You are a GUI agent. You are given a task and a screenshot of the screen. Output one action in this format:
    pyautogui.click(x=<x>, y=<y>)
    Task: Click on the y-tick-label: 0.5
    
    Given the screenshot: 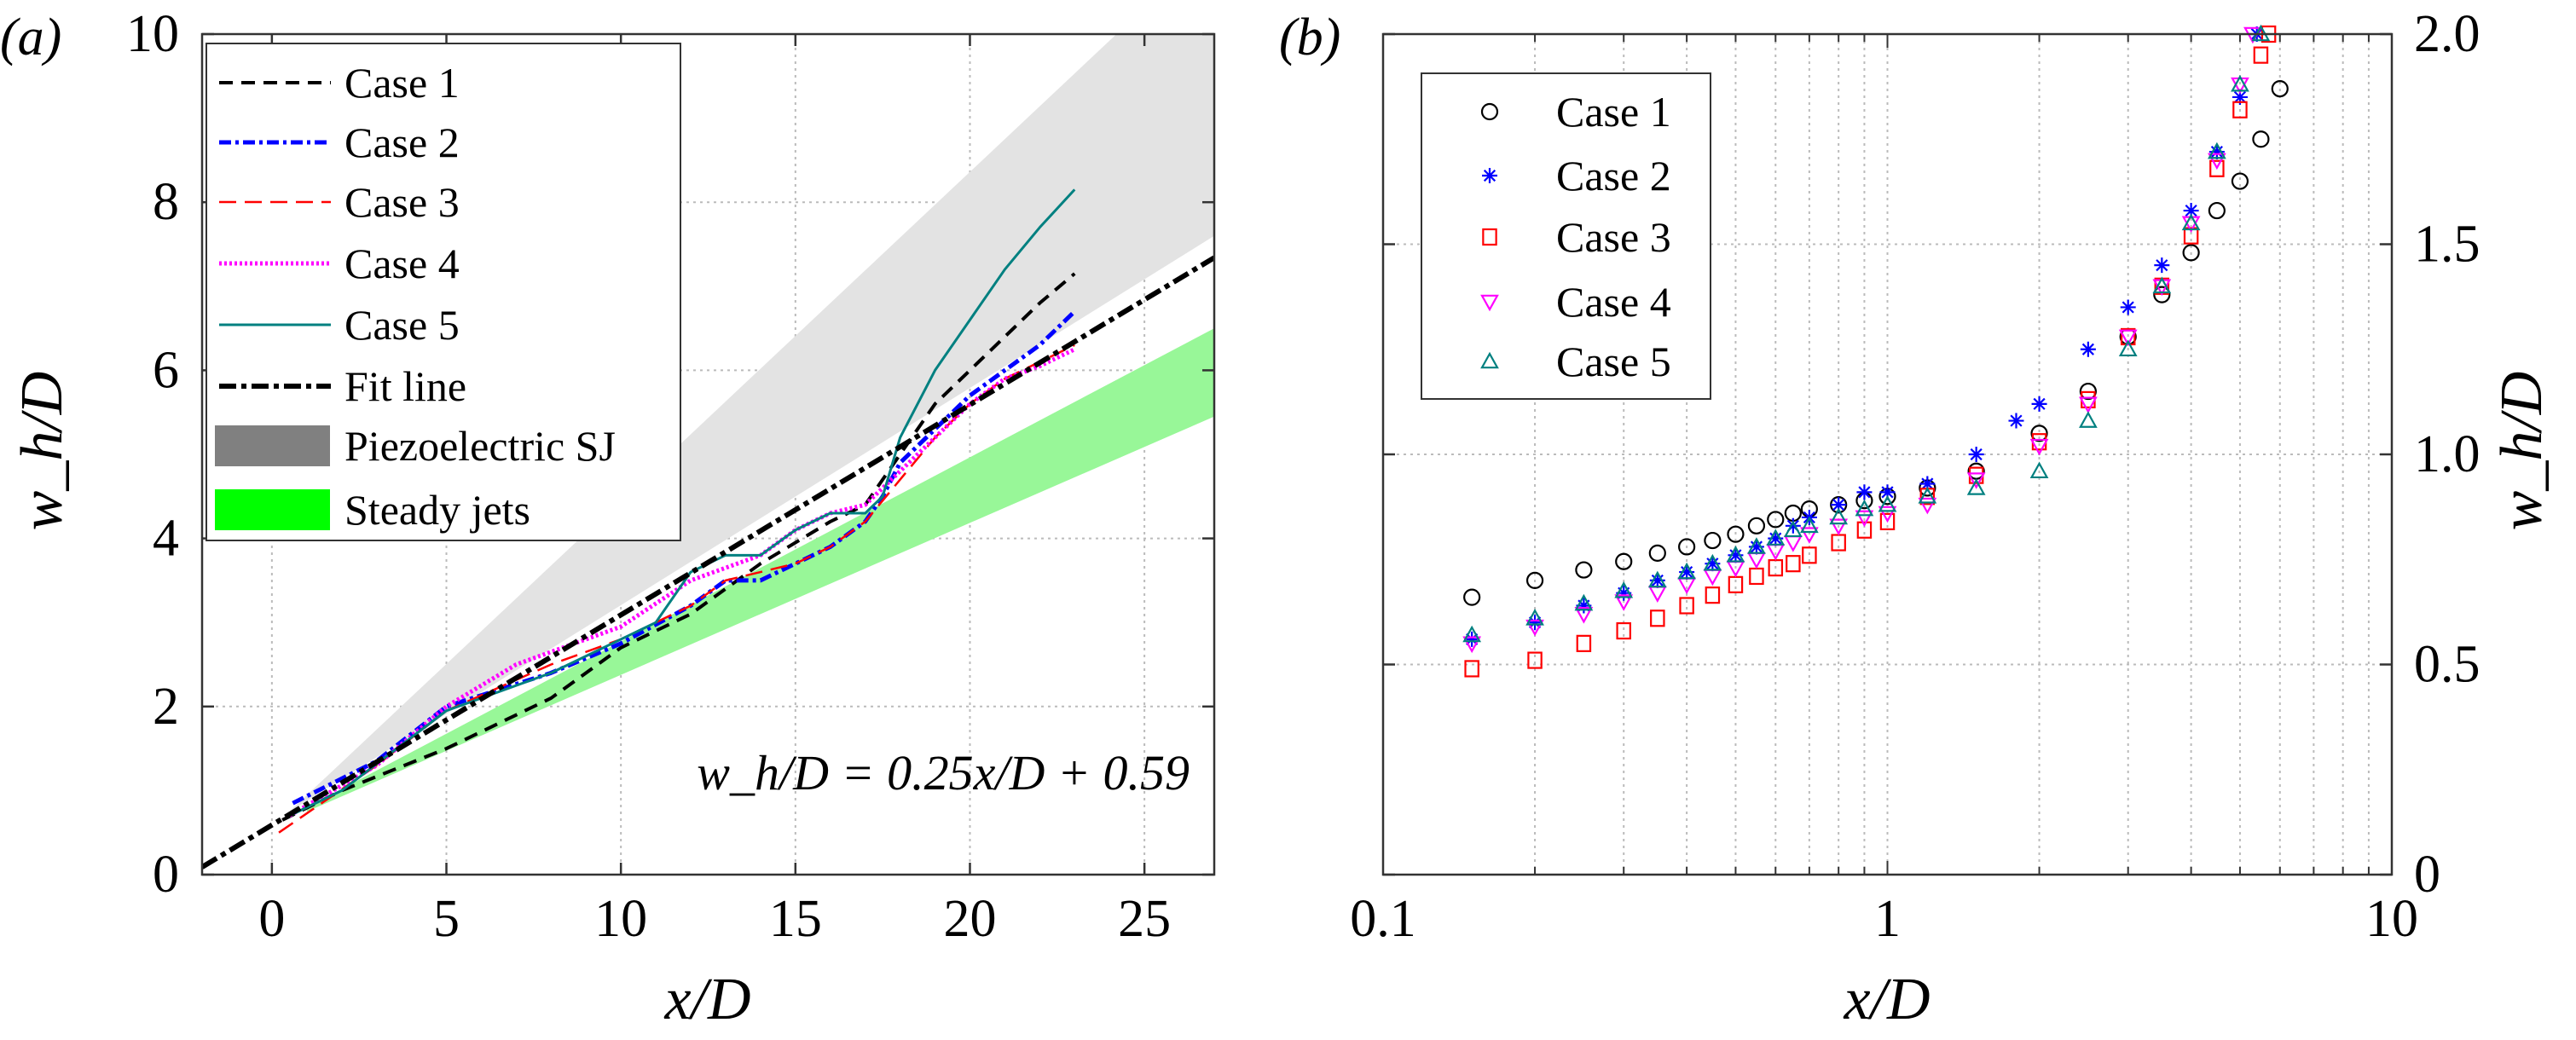 What is the action you would take?
    pyautogui.click(x=2447, y=665)
    